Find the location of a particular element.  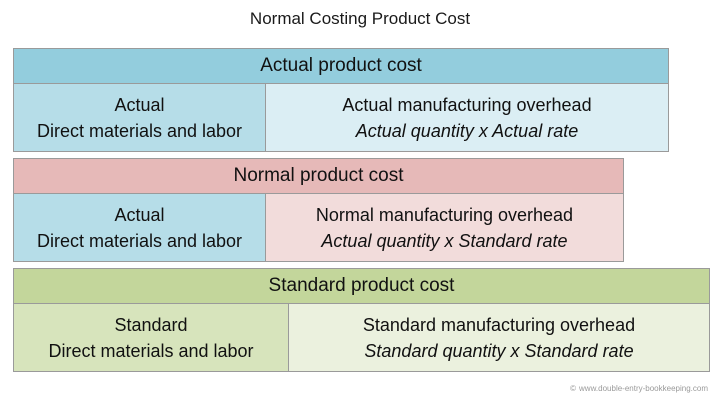

copyright-watermark: © www.double-entry-bookkeeping.com is located at coordinates (639, 388).